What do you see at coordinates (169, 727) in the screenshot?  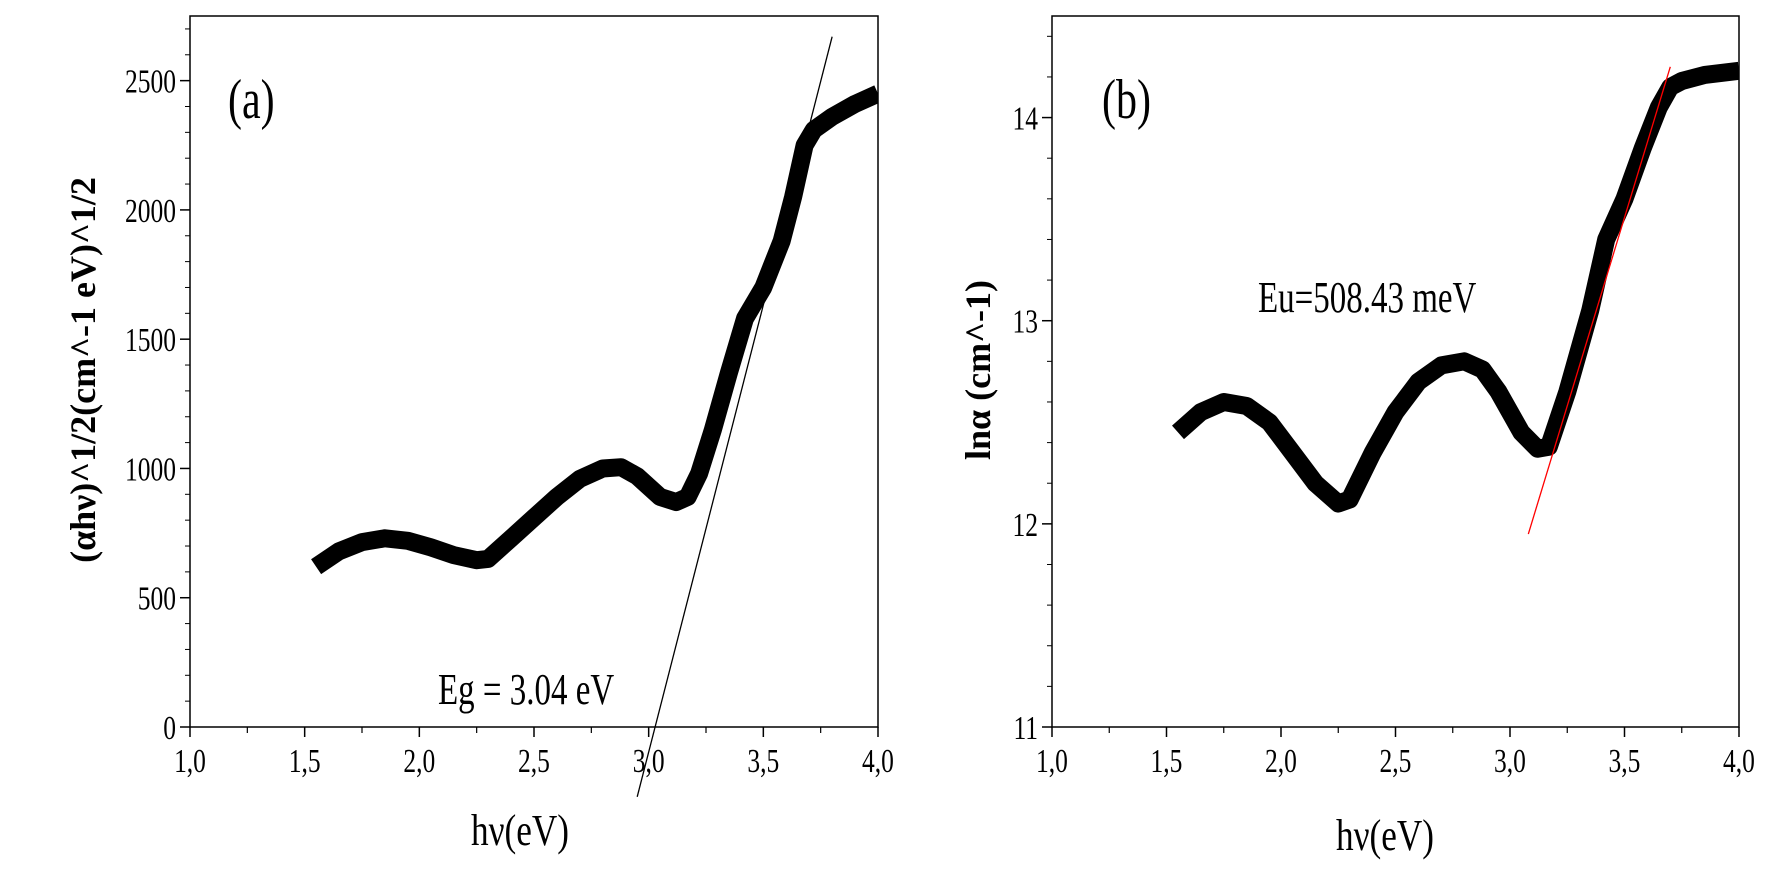 I see `y-tick-label: 0` at bounding box center [169, 727].